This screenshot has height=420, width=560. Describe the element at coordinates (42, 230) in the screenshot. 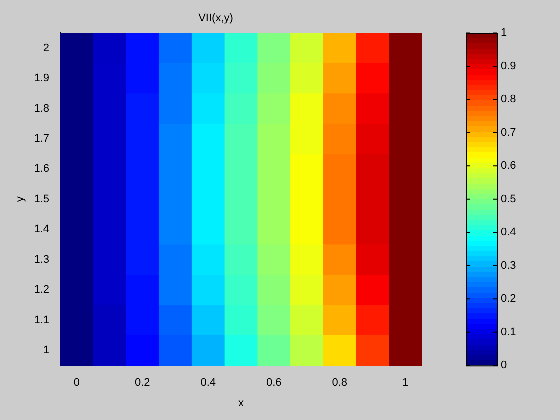

I see `y-tick-label: 1.4` at that location.